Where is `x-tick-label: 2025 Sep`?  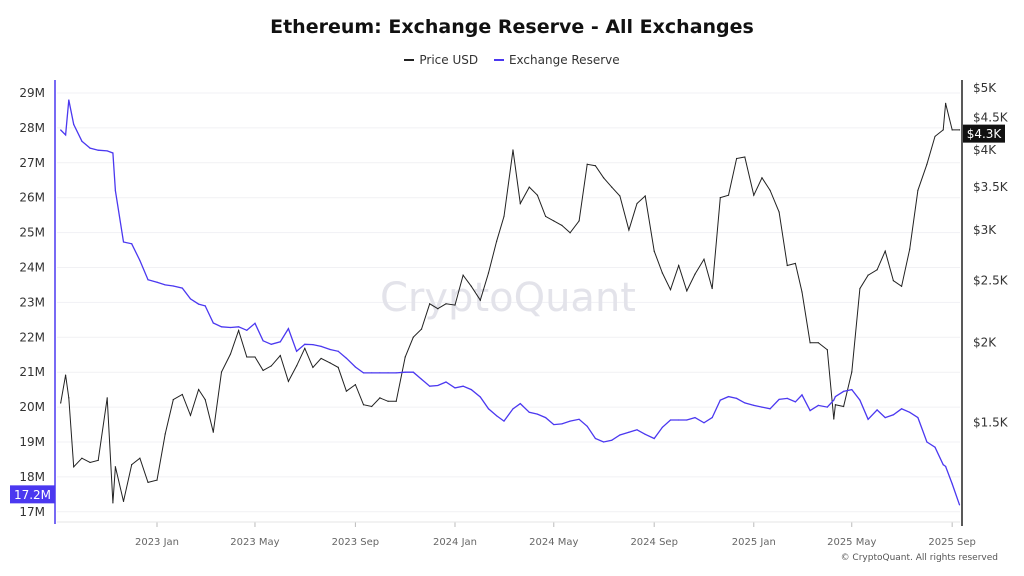 x-tick-label: 2025 Sep is located at coordinates (951, 542).